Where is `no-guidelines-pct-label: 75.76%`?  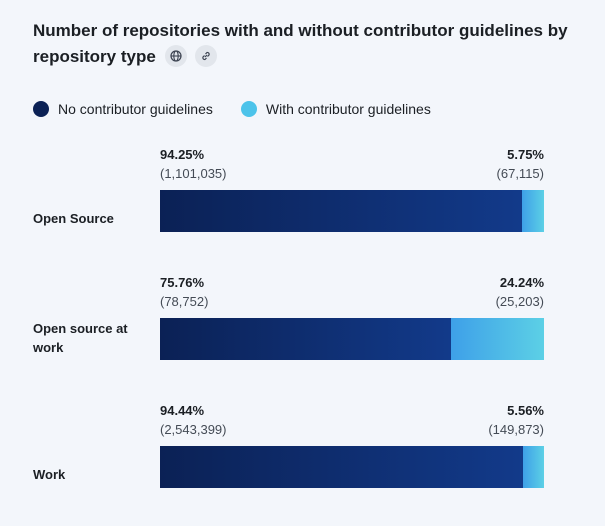
no-guidelines-pct-label: 75.76% is located at coordinates (182, 282).